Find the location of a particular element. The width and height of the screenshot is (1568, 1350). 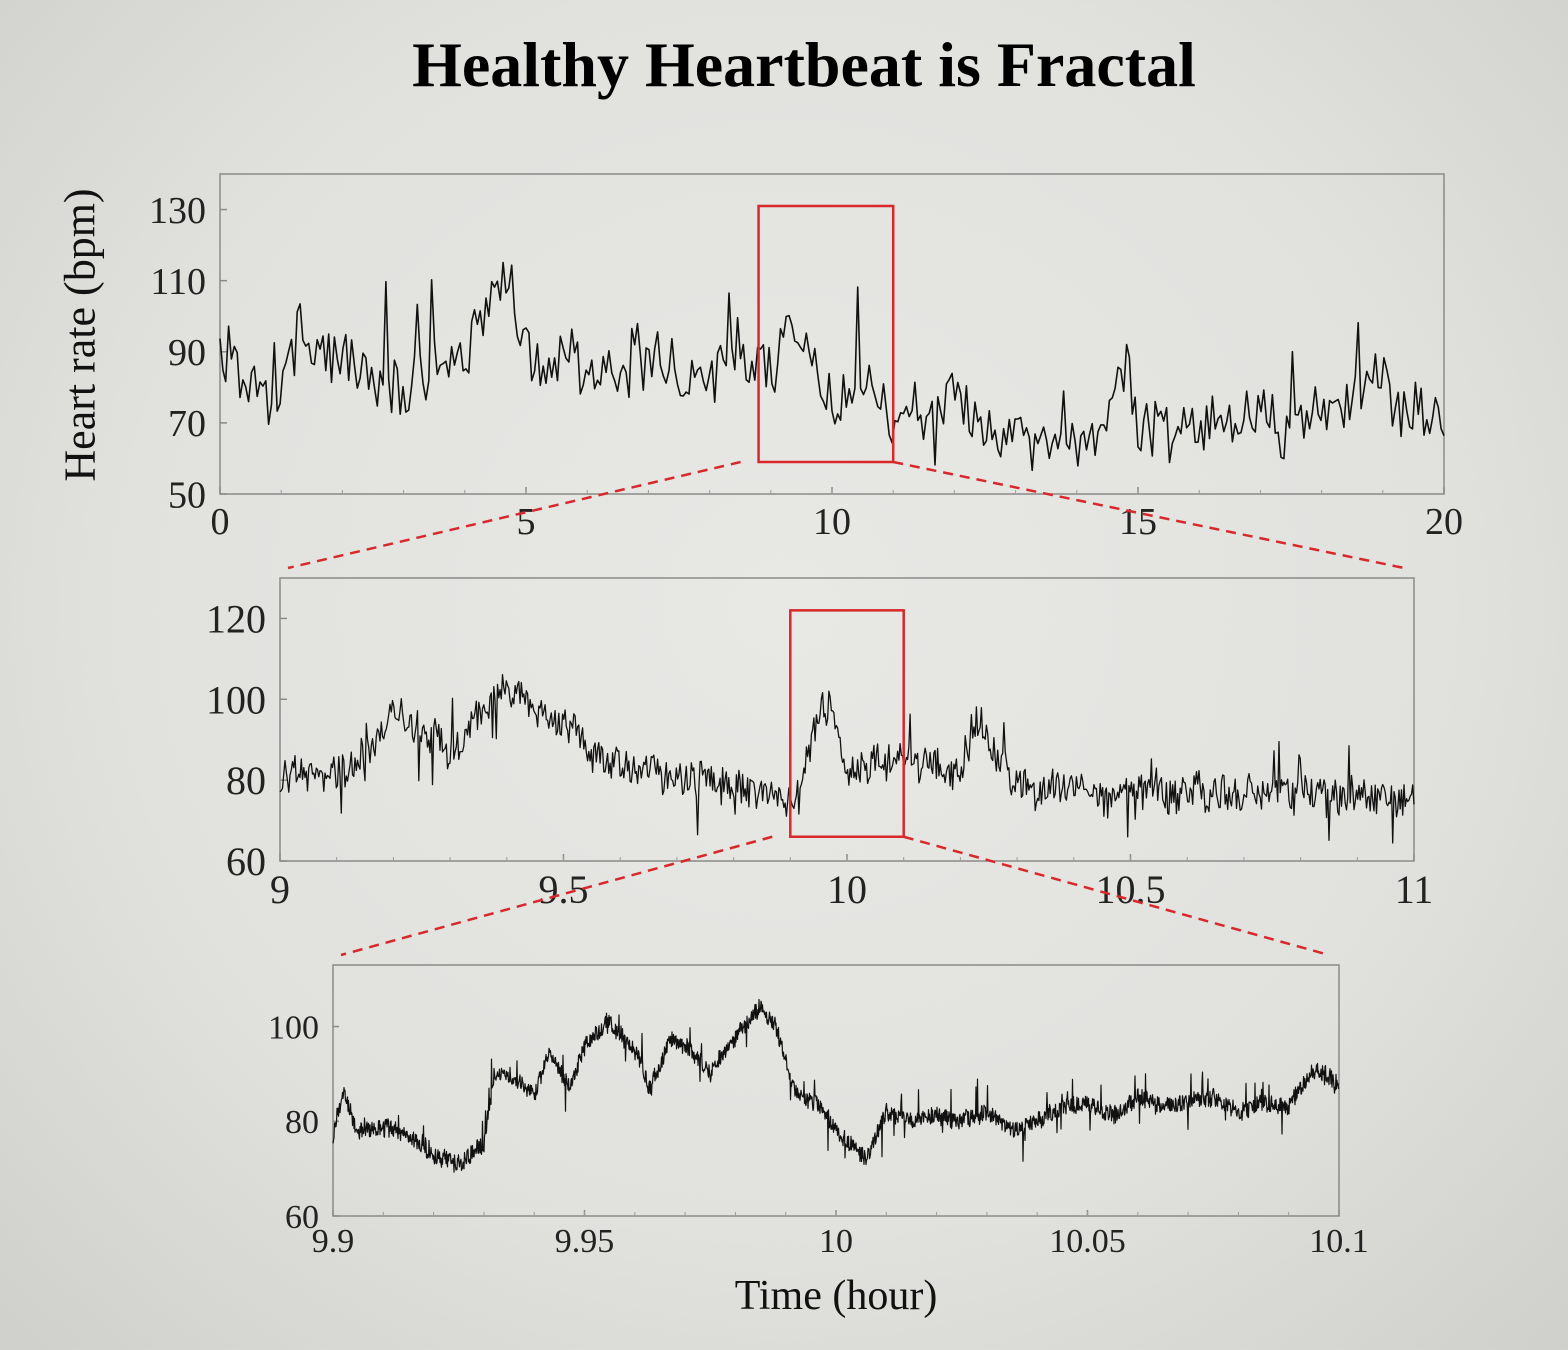

x-tick-label: 0 is located at coordinates (220, 522).